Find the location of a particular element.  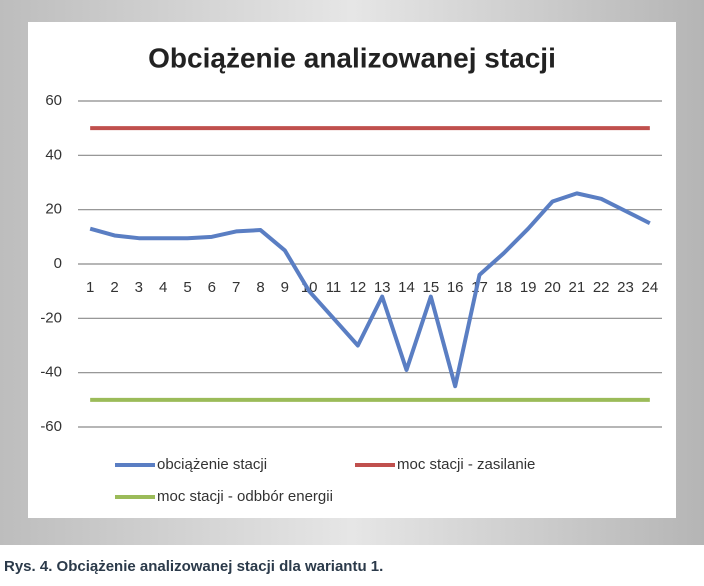

x-tick-label: 7 is located at coordinates (236, 287).